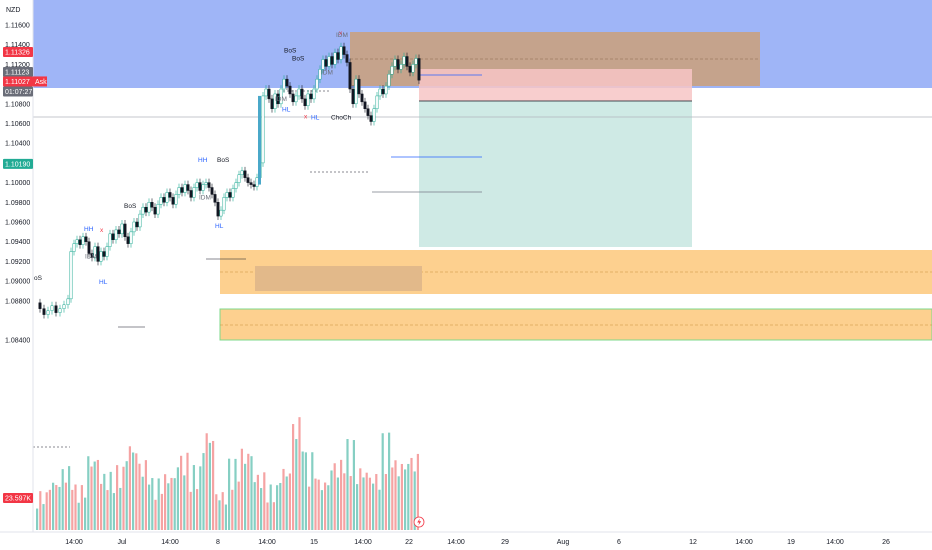 The width and height of the screenshot is (932, 550). What do you see at coordinates (693, 542) in the screenshot?
I see `x-tick-label: 12` at bounding box center [693, 542].